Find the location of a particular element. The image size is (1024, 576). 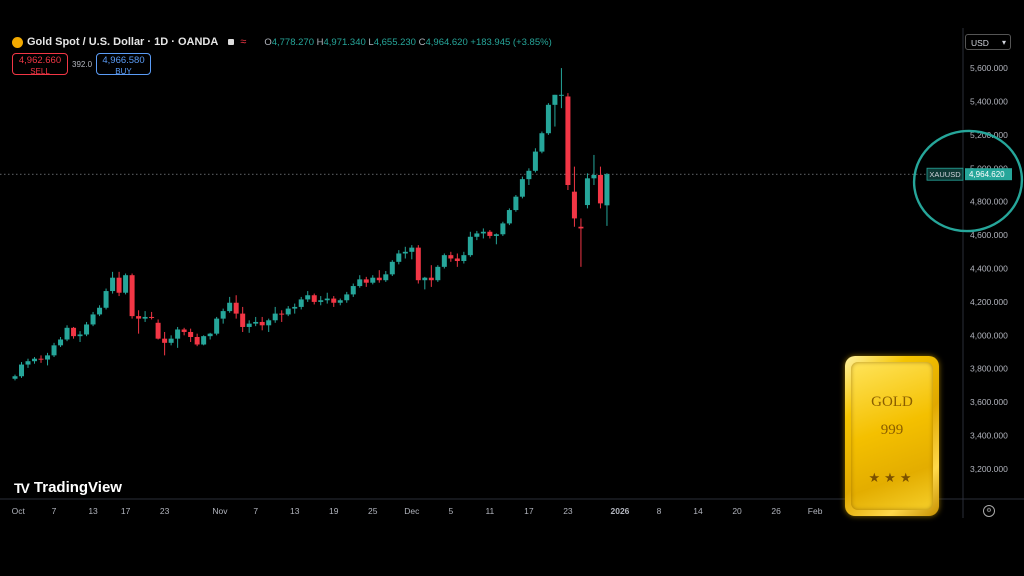

x-tick-label: 20 is located at coordinates (737, 511).